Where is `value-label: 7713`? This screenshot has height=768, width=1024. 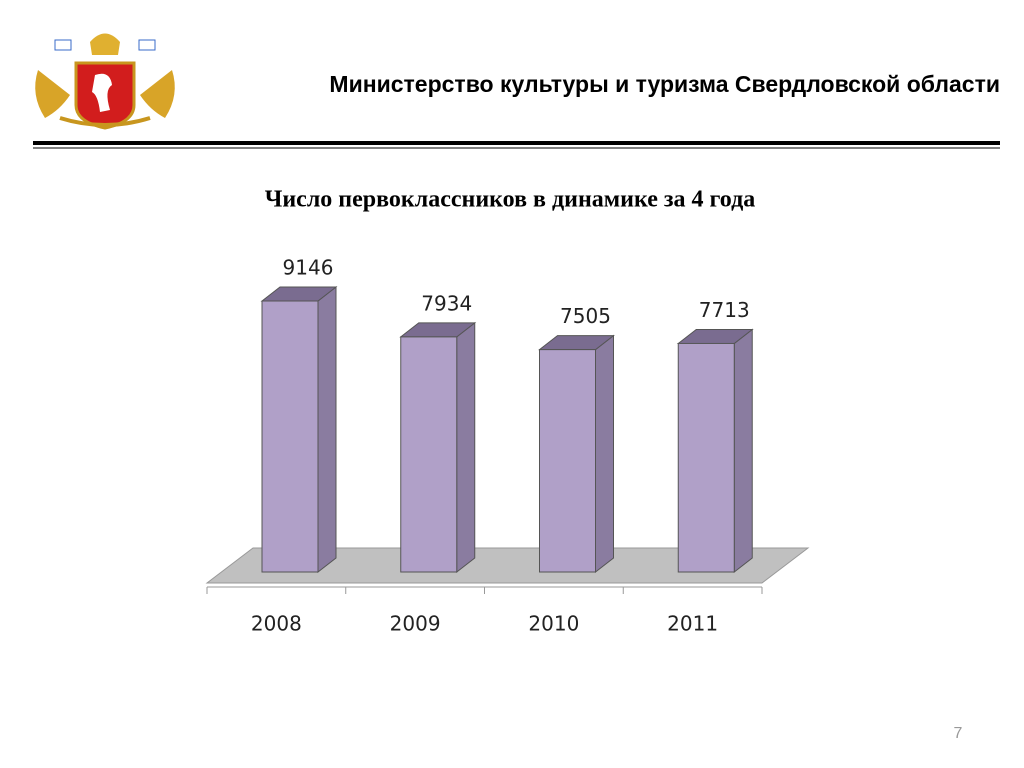 value-label: 7713 is located at coordinates (724, 310).